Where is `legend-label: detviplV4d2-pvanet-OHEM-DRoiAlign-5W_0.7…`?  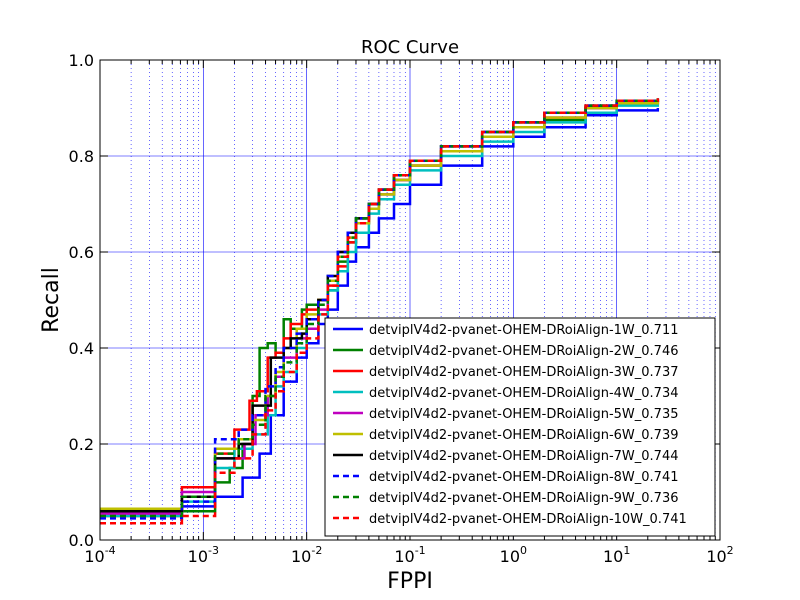 legend-label: detviplV4d2-pvanet-OHEM-DRoiAlign-5W_0.7… is located at coordinates (524, 414).